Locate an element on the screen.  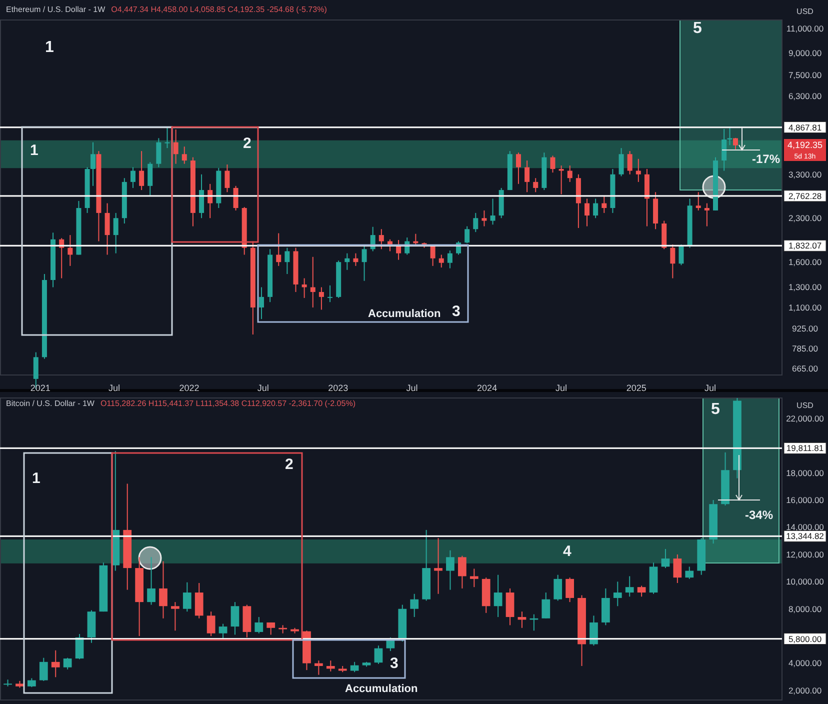
ref-line-label: 13,344.82 is located at coordinates (805, 536).